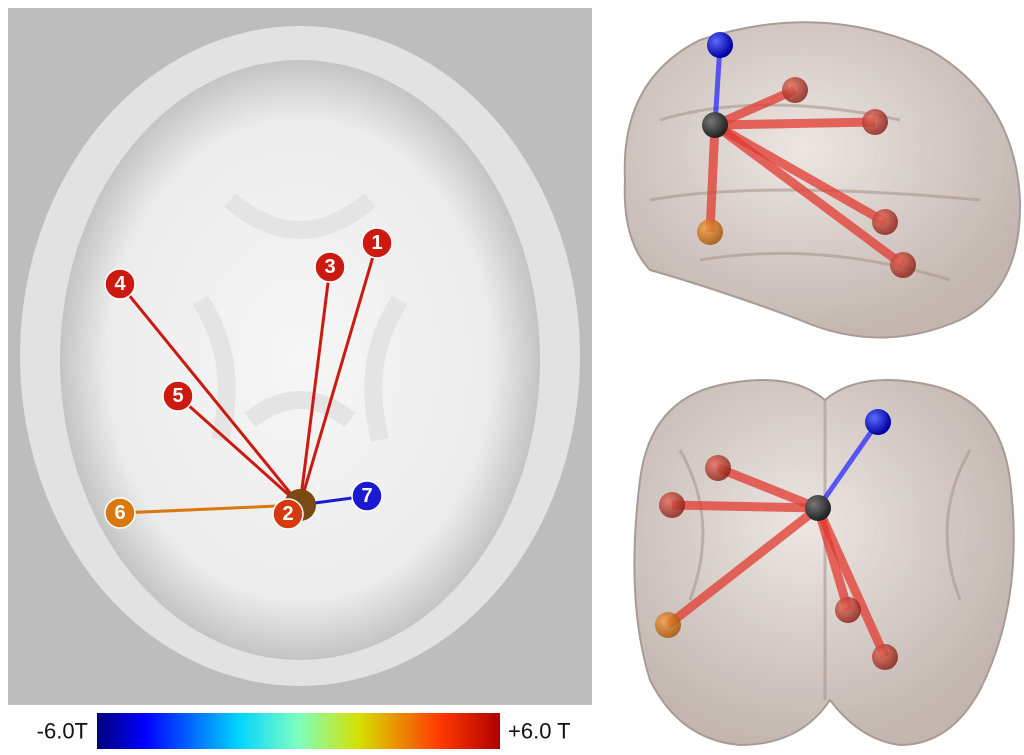  I want to click on colorbar-max-label: +6.0 T, so click(539, 731).